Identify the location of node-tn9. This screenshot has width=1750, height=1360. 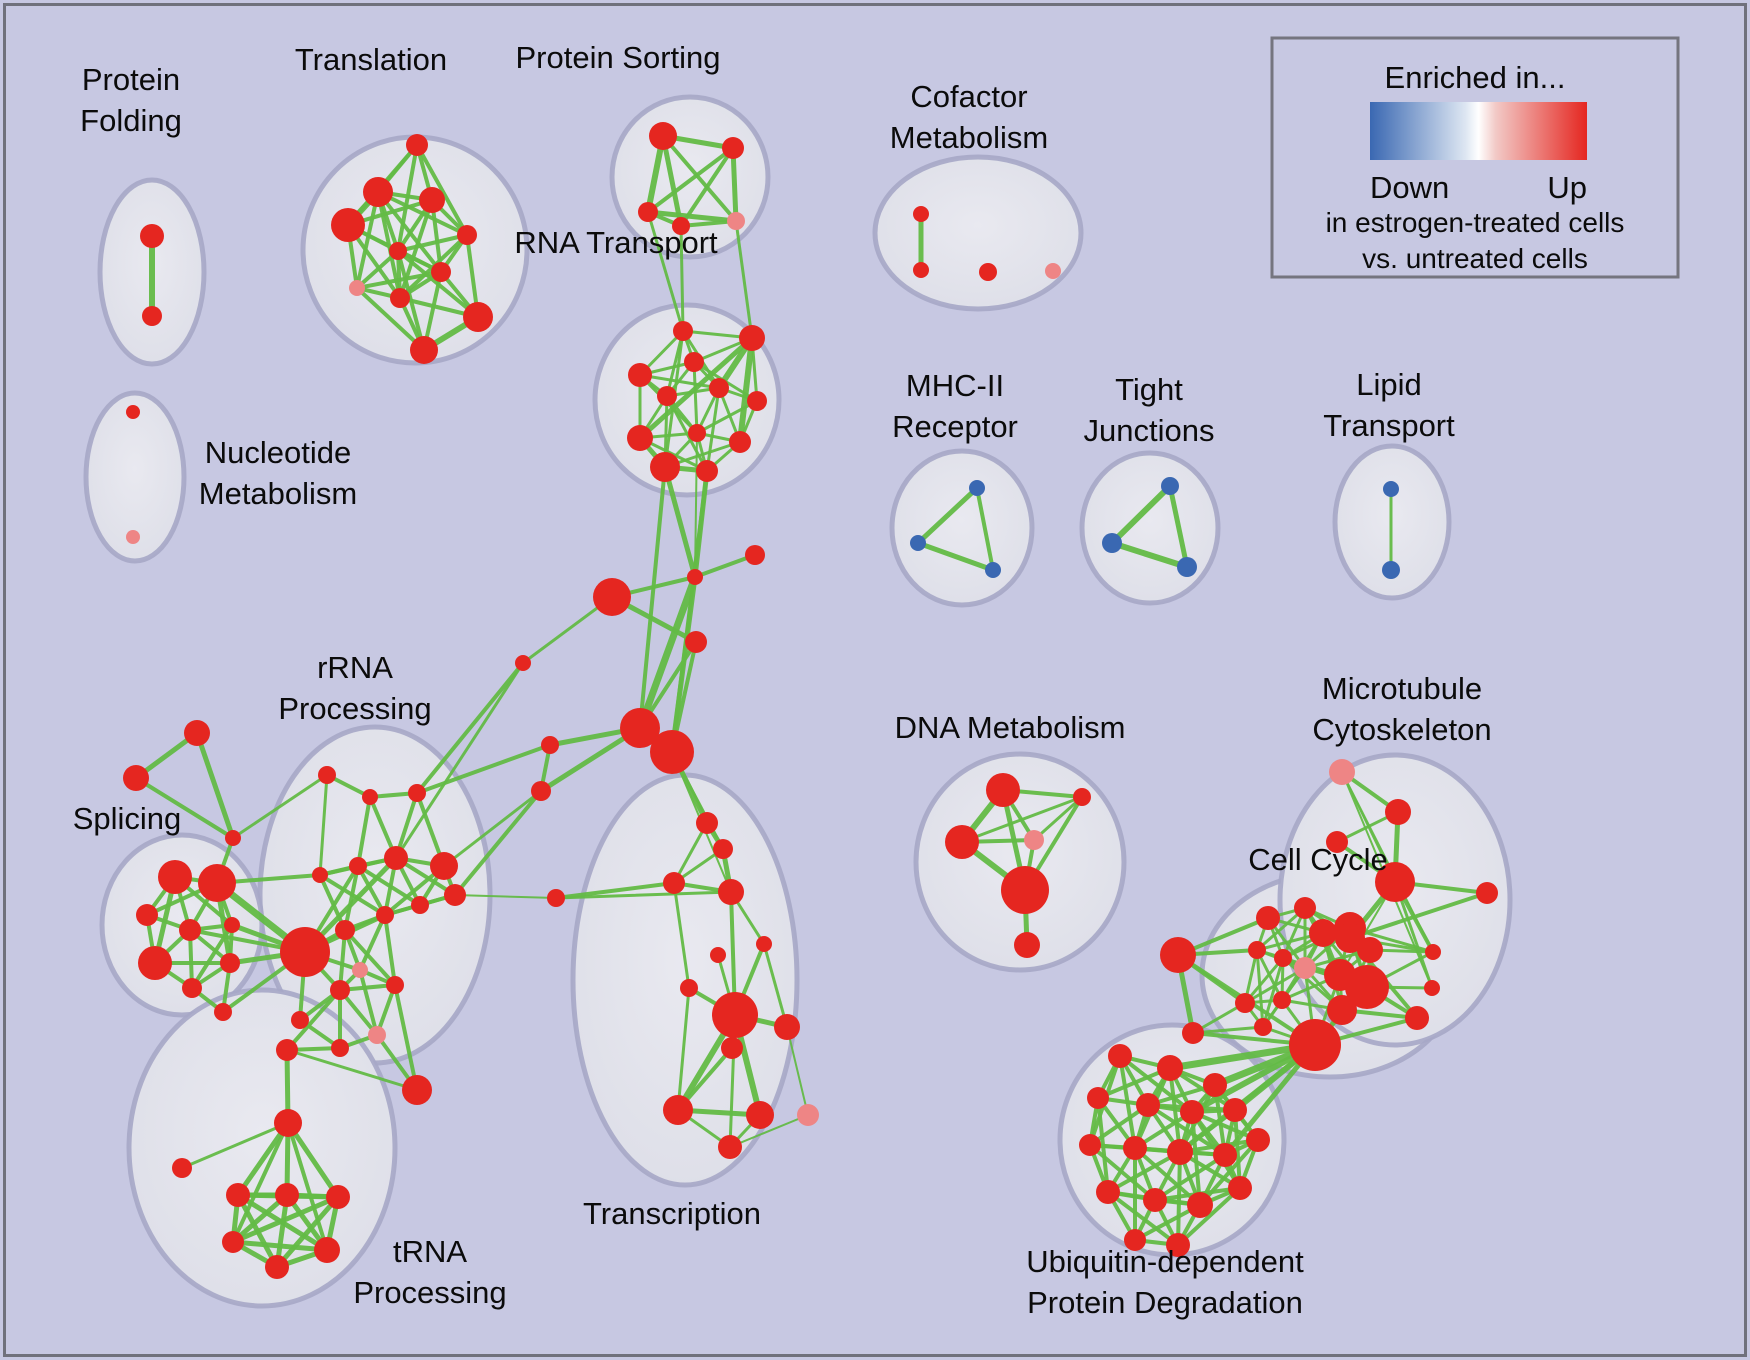
(277, 1267).